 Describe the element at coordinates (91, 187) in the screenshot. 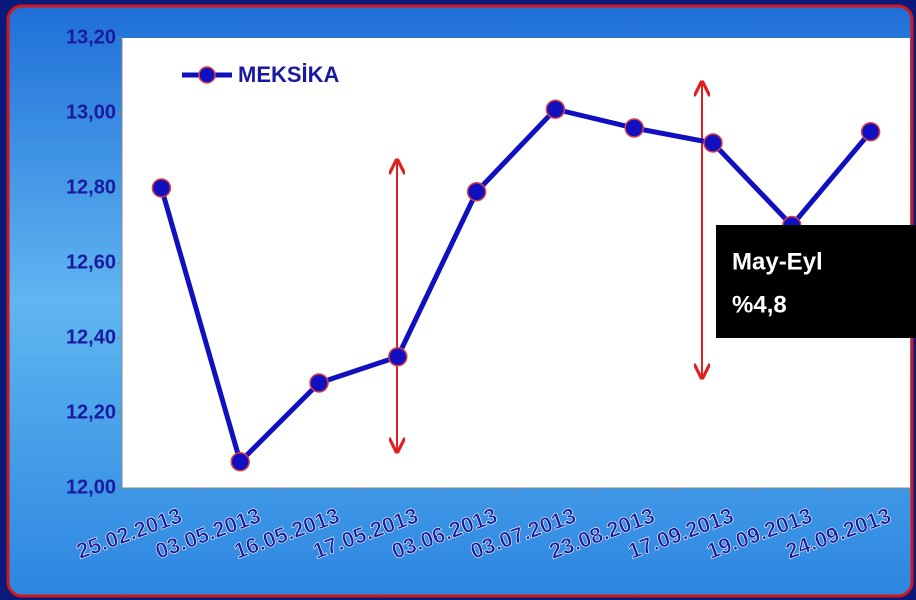

I see `y-tick-label: 12,80` at that location.